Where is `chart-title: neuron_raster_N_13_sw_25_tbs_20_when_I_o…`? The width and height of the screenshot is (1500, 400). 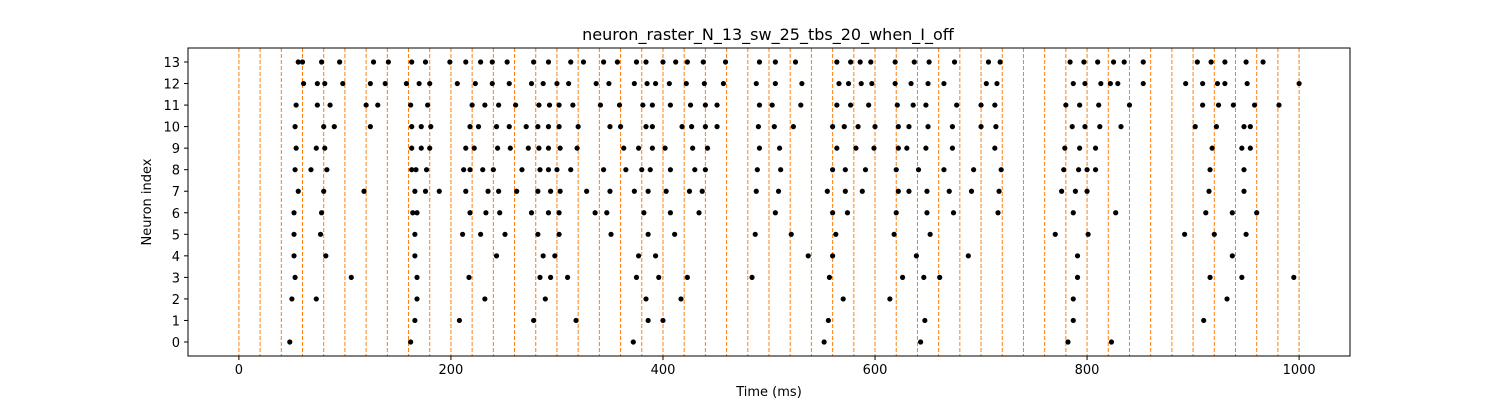 chart-title: neuron_raster_N_13_sw_25_tbs_20_when_I_o… is located at coordinates (768, 35).